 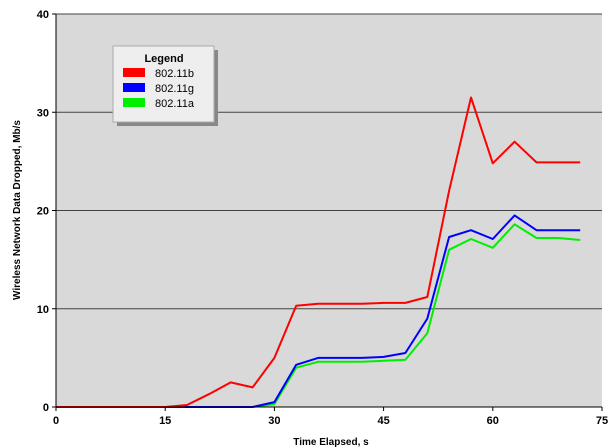 I want to click on legend-label-80211g: 802.11g, so click(x=174, y=89).